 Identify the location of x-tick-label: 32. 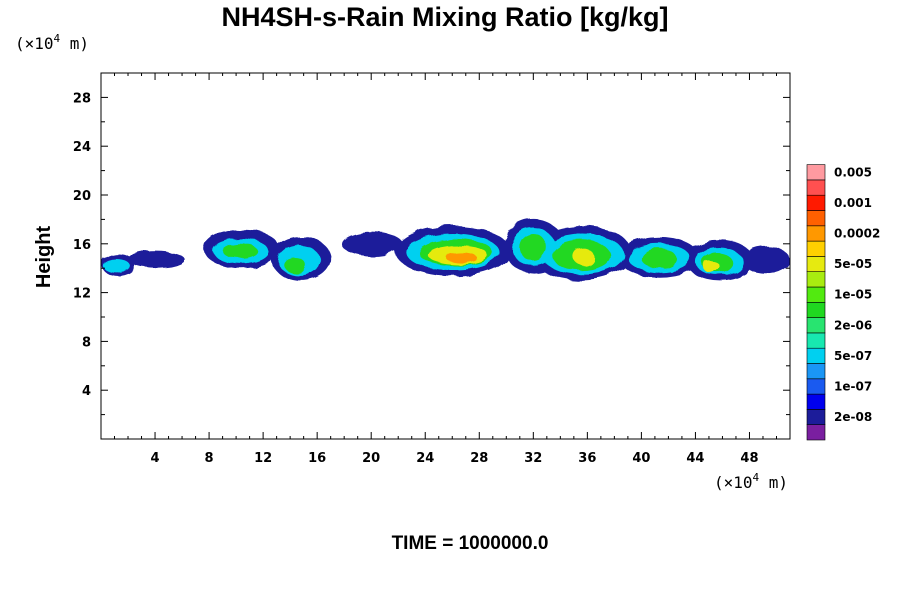
(533, 458).